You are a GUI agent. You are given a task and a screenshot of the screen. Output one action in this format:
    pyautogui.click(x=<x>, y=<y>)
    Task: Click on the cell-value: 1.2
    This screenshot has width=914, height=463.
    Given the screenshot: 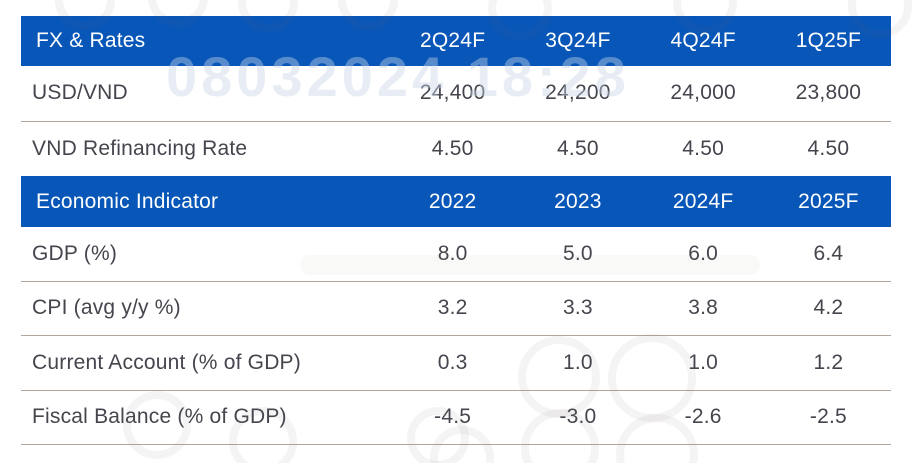 What is the action you would take?
    pyautogui.click(x=828, y=362)
    